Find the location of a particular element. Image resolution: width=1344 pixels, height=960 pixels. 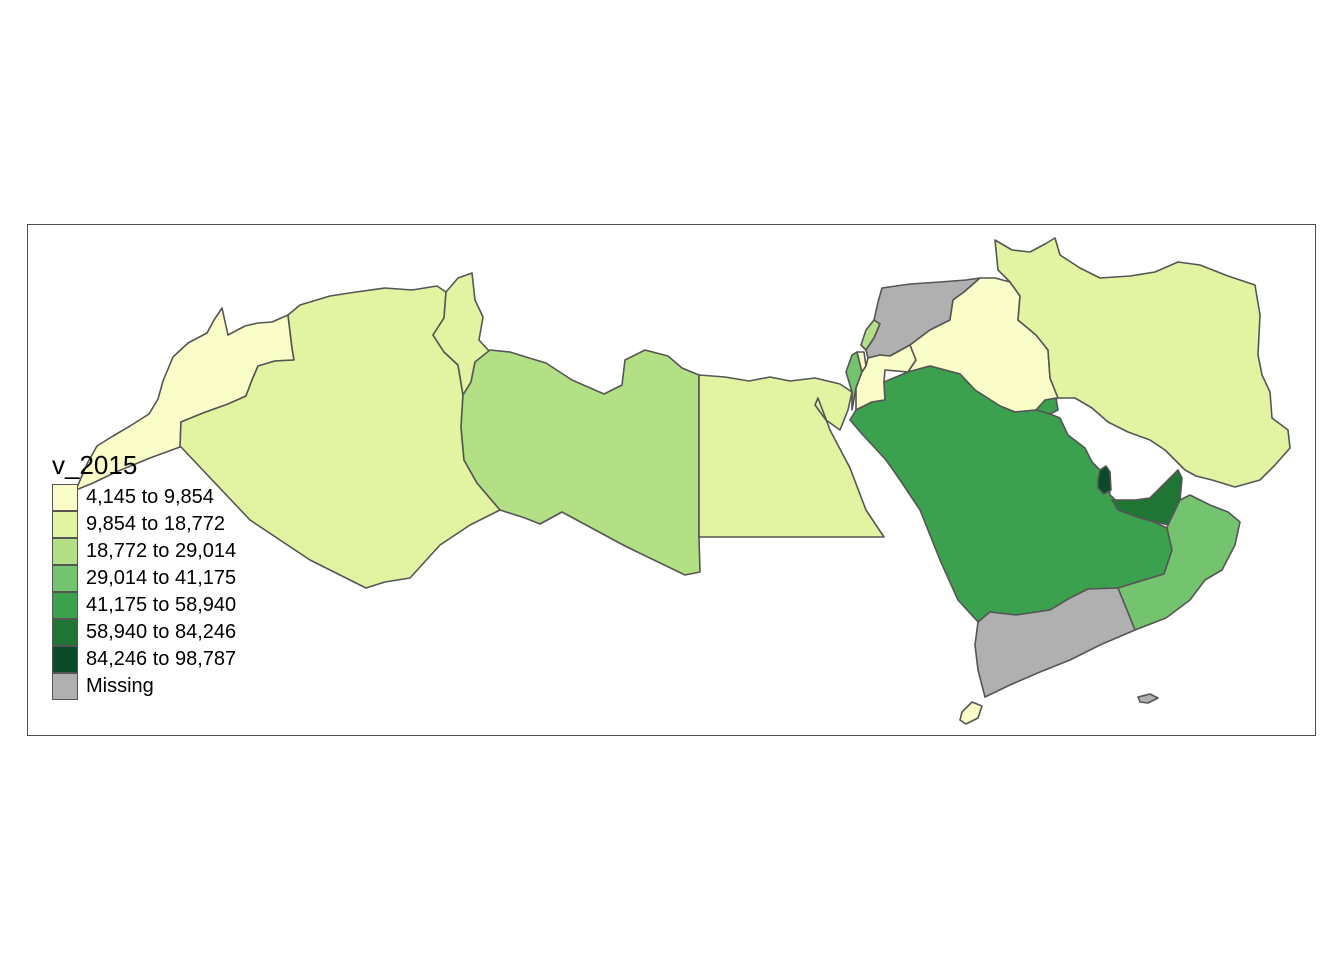

country-jordan is located at coordinates (886, 377).